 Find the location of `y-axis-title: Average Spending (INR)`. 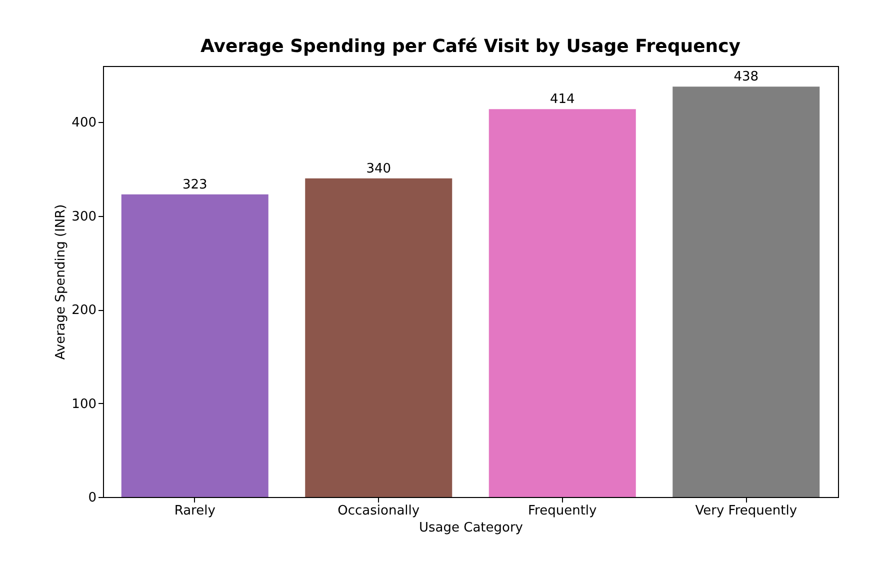

y-axis-title: Average Spending (INR) is located at coordinates (61, 282).